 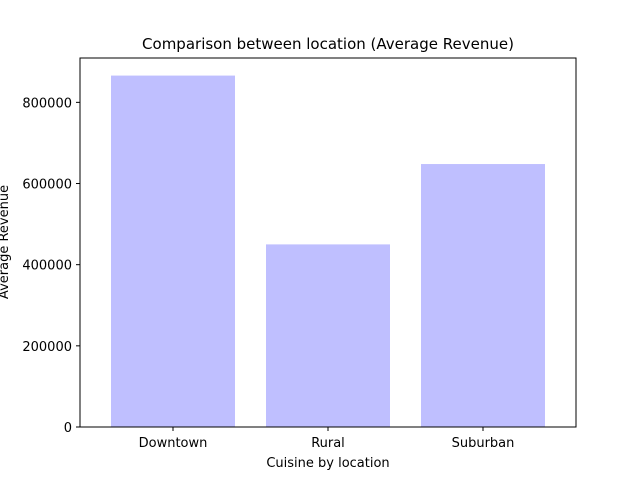 What do you see at coordinates (47, 266) in the screenshot?
I see `y-tick-label: 400000` at bounding box center [47, 266].